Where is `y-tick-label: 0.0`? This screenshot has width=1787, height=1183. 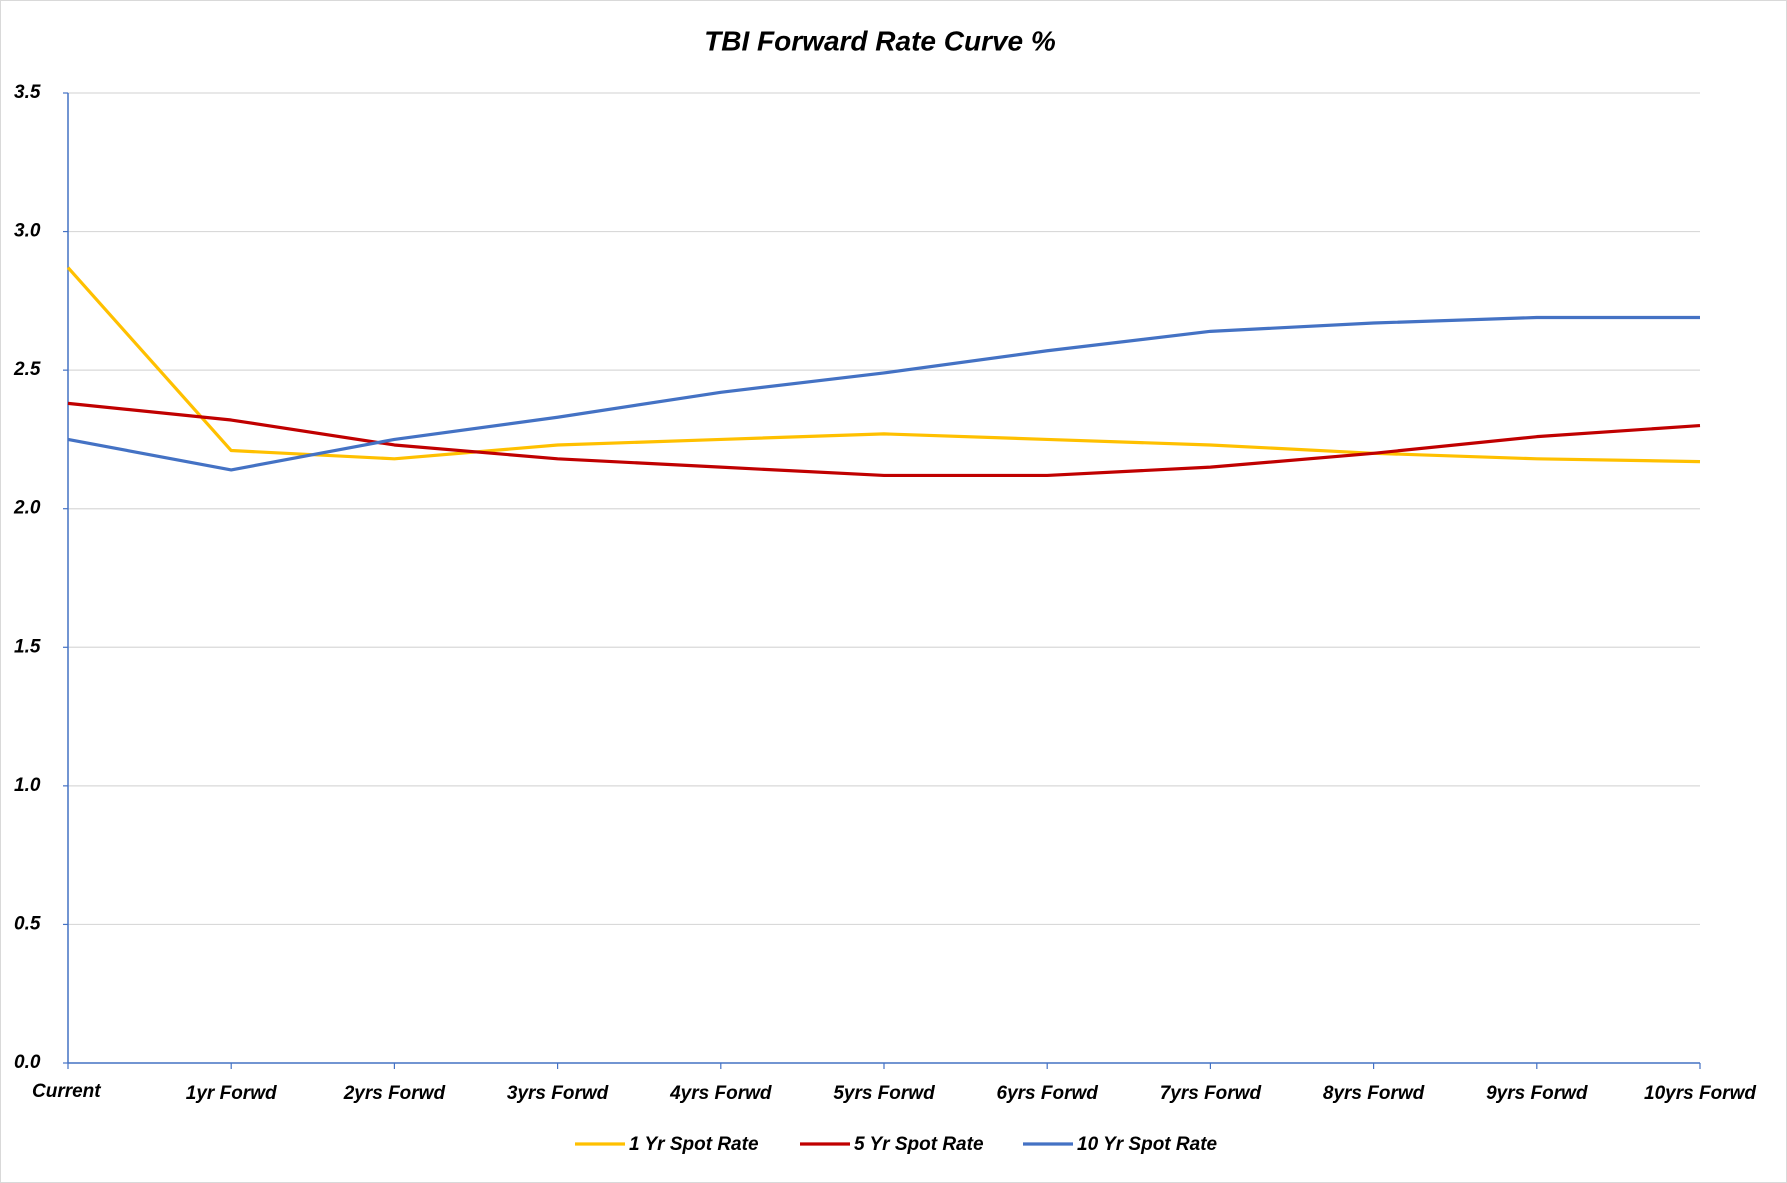
y-tick-label: 0.0 is located at coordinates (27, 1062).